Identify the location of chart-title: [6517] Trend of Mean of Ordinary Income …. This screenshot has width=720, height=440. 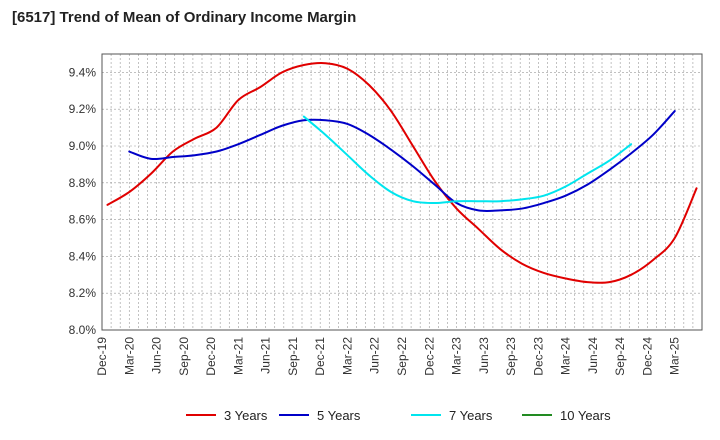
(184, 17).